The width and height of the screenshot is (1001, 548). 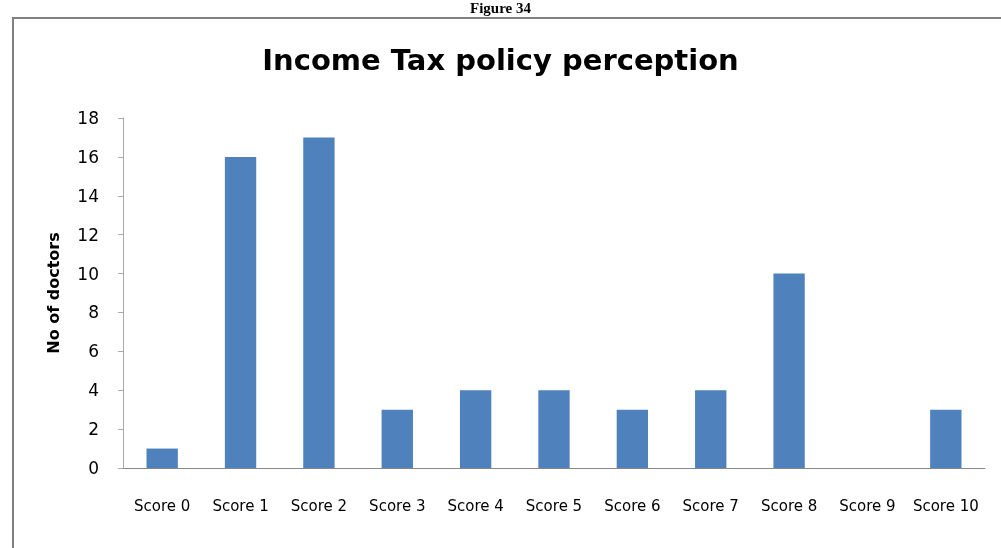 I want to click on y-tick-label: 12, so click(x=88, y=234).